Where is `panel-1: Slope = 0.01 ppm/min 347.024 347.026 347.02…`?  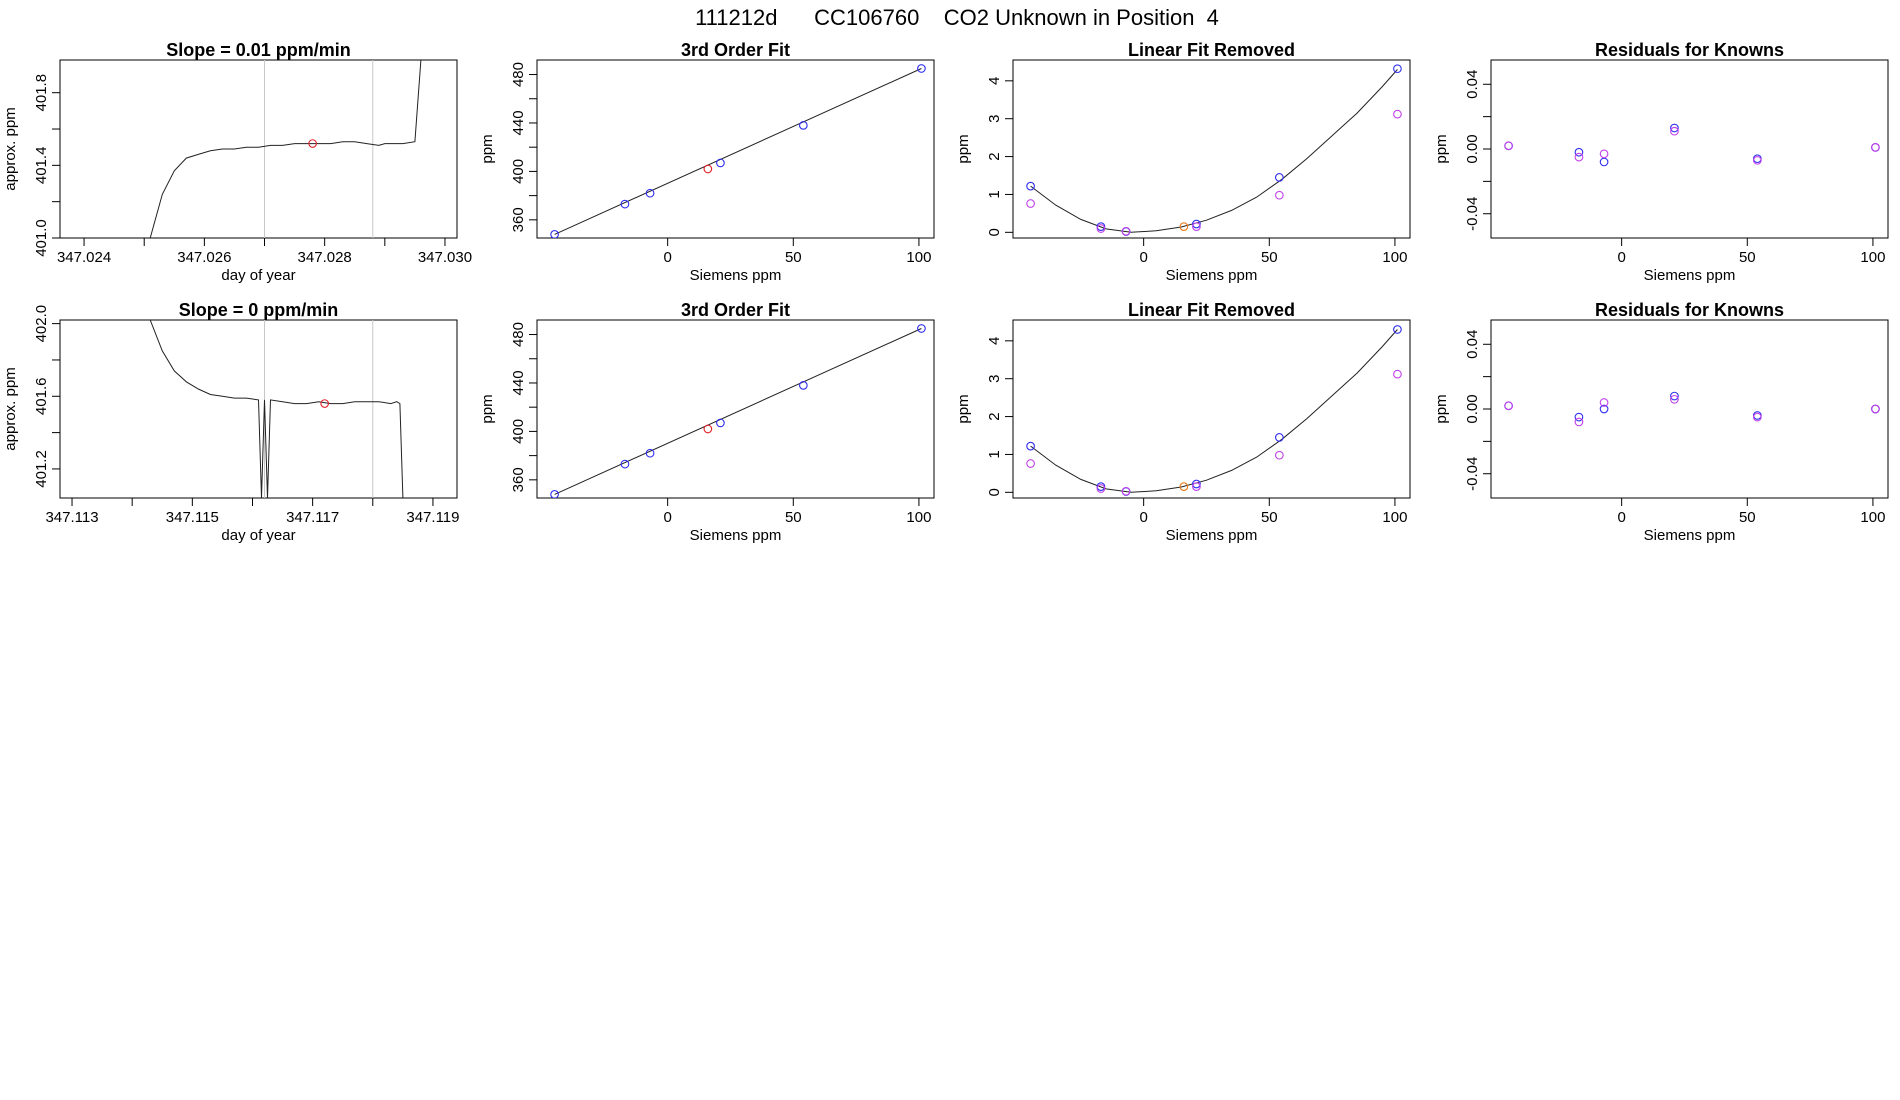
panel-1: Slope = 0.01 ppm/min 347.024 347.026 347.02… is located at coordinates (237, 162).